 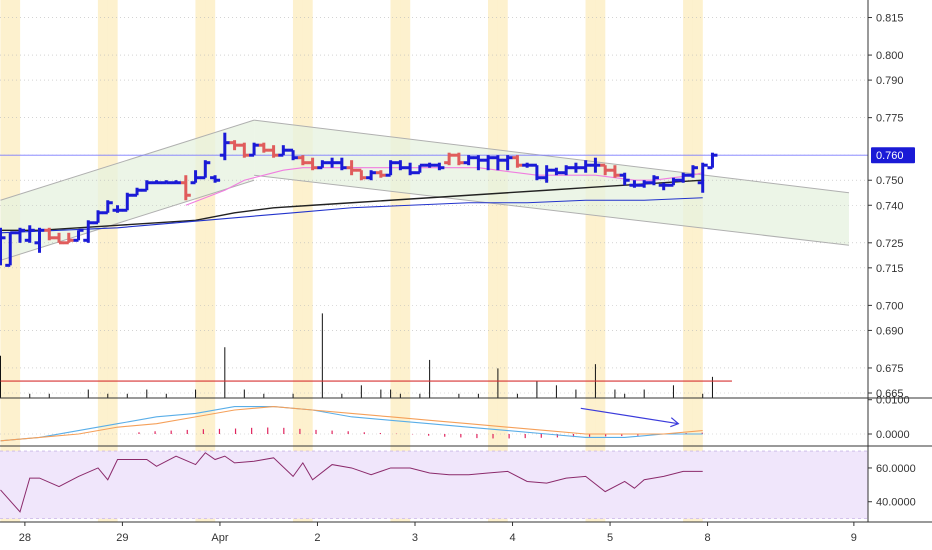 I want to click on rsi-pane, so click(x=434, y=485).